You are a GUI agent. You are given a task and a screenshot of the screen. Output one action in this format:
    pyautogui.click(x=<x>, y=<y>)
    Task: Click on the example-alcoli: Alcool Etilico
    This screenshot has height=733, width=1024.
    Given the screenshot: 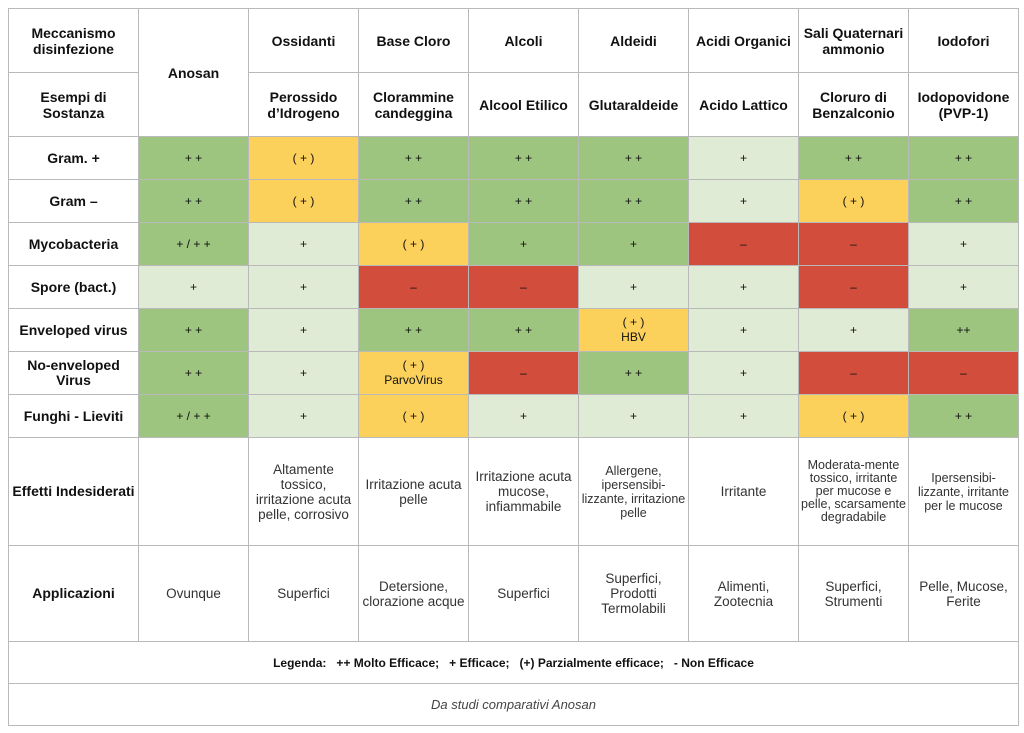 What is the action you would take?
    pyautogui.click(x=523, y=104)
    